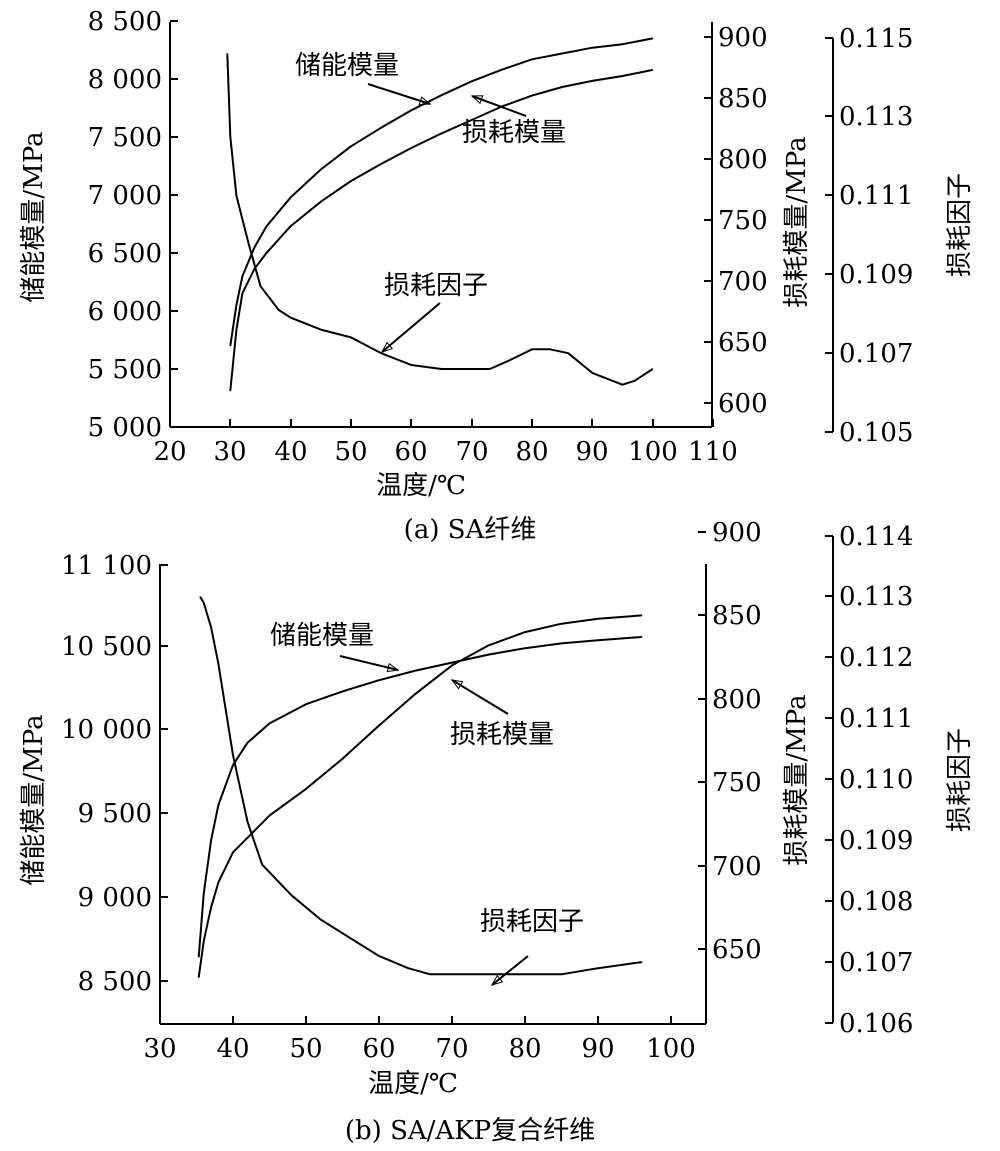 The image size is (1000, 1151). I want to click on right1-tick-label: 750, so click(737, 783).